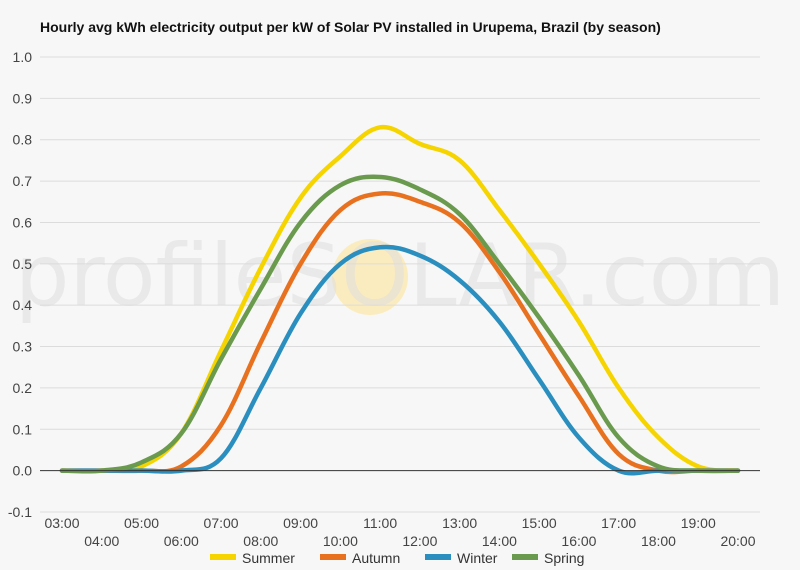 Image resolution: width=800 pixels, height=570 pixels. Describe the element at coordinates (23, 140) in the screenshot. I see `y-tick-label: 0.8` at that location.